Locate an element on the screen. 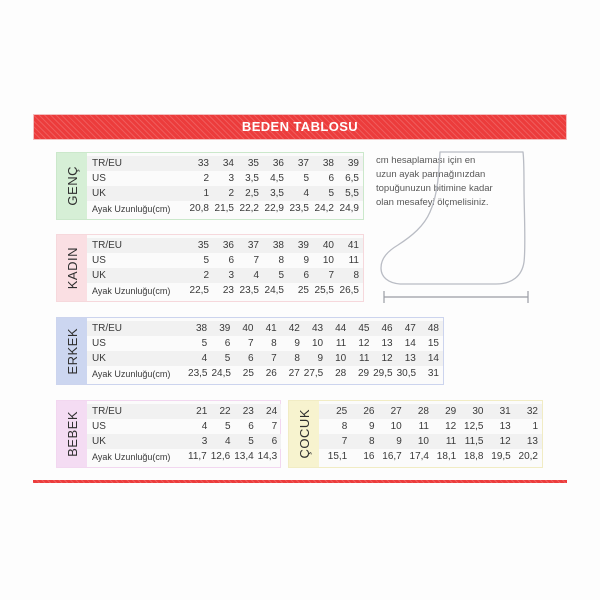 Image resolution: width=600 pixels, height=600 pixels. table-row: TR/EU 38 39 40 41 42 43 44 45 46 47 48 is located at coordinates (265, 328).